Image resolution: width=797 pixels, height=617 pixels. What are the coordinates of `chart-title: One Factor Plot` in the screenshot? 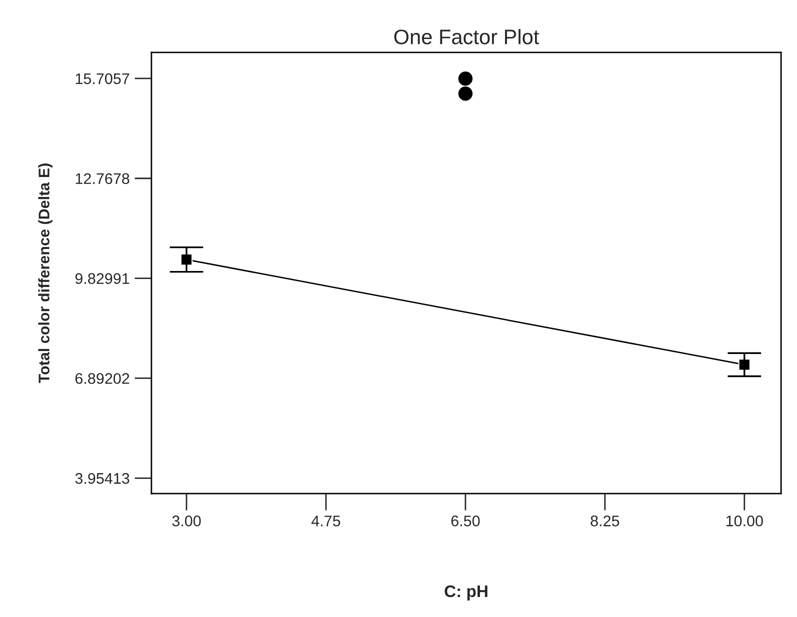 It's located at (467, 36).